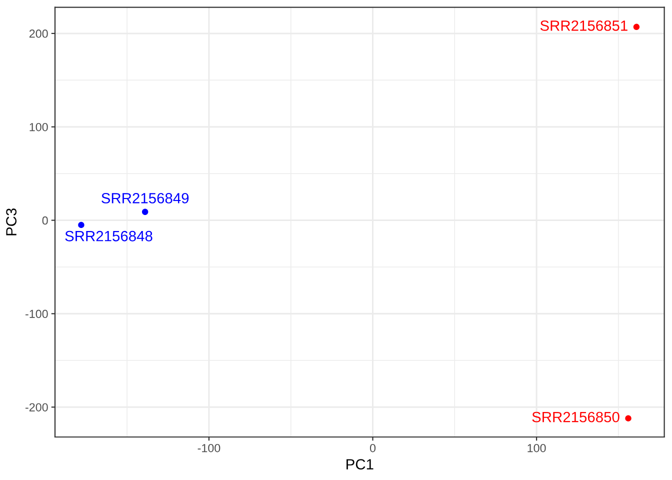 This screenshot has width=672, height=480. What do you see at coordinates (360, 464) in the screenshot?
I see `x-axis-title: PC1` at bounding box center [360, 464].